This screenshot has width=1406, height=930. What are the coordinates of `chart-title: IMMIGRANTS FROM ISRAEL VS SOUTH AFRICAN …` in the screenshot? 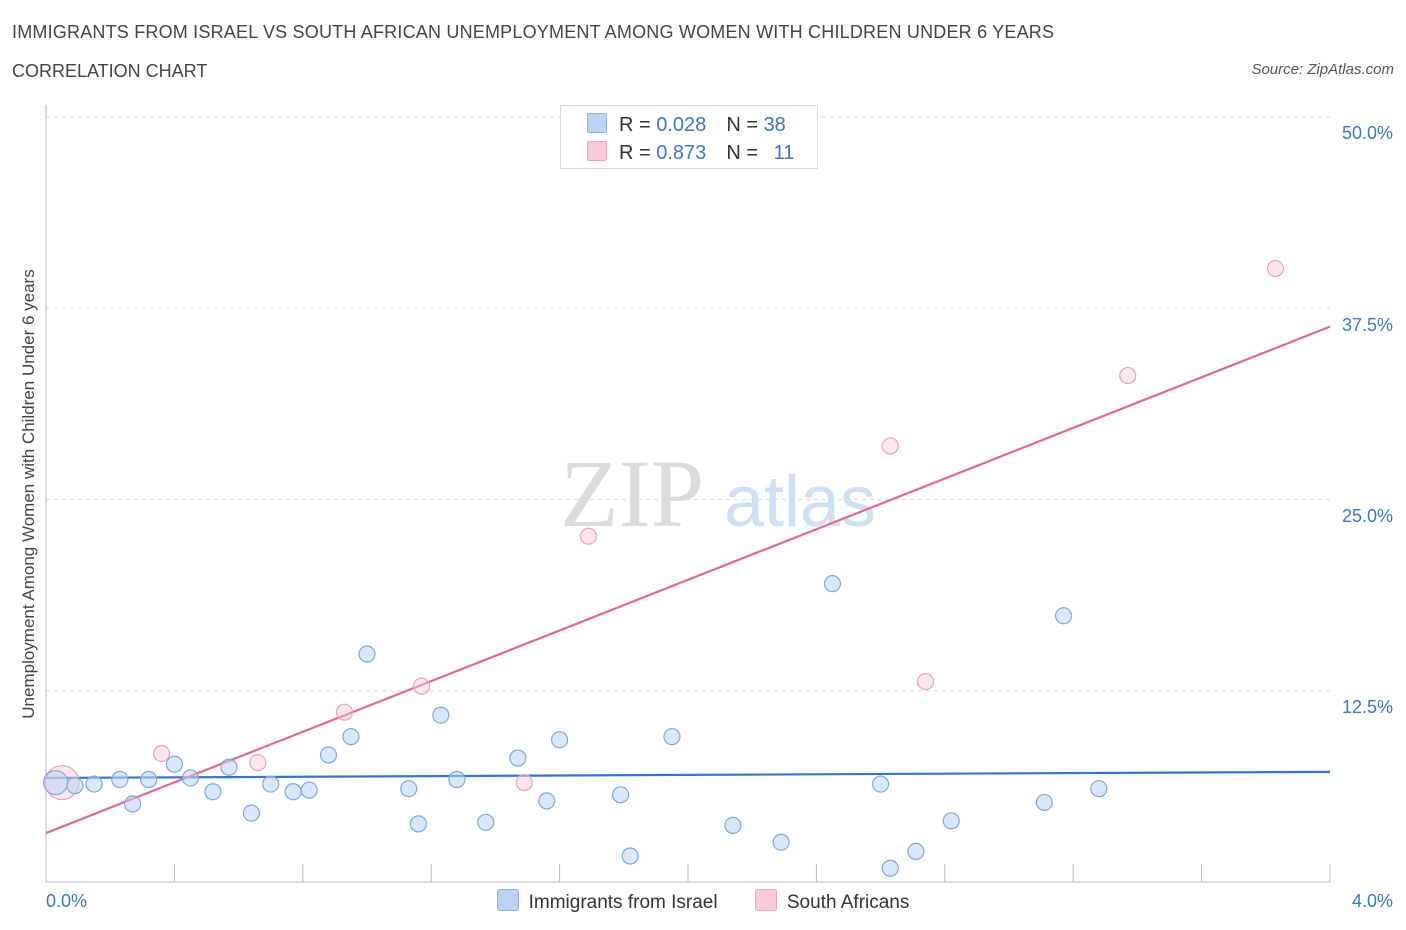 It's located at (533, 32).